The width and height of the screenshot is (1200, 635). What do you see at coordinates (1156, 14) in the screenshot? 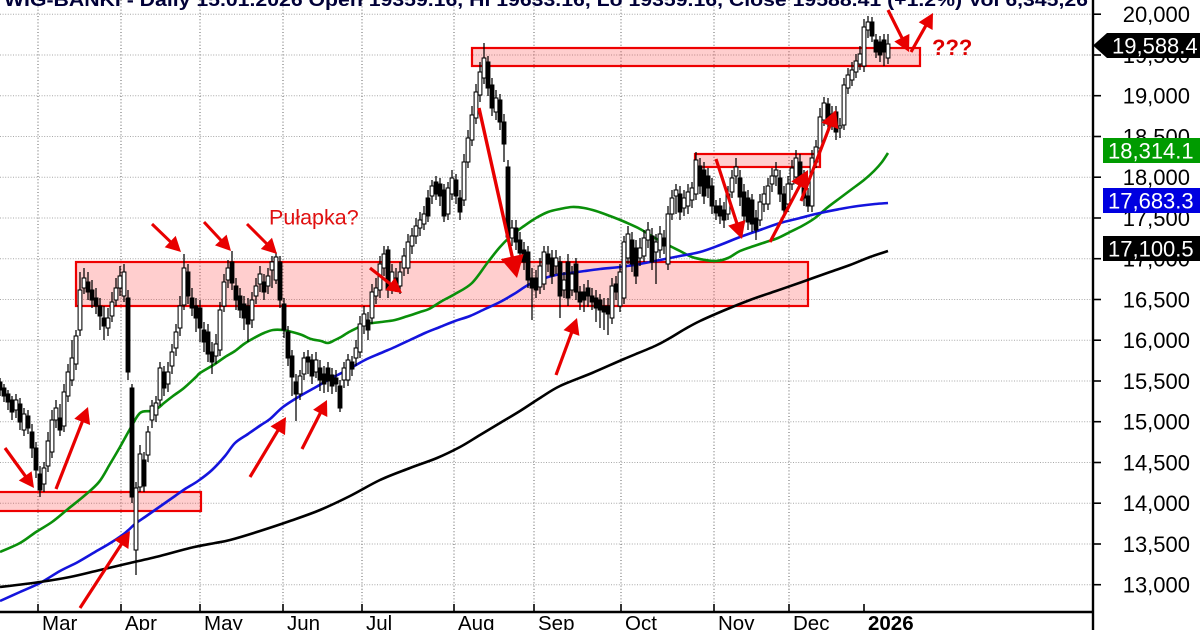
I see `svg-text: 20,000` at bounding box center [1156, 14].